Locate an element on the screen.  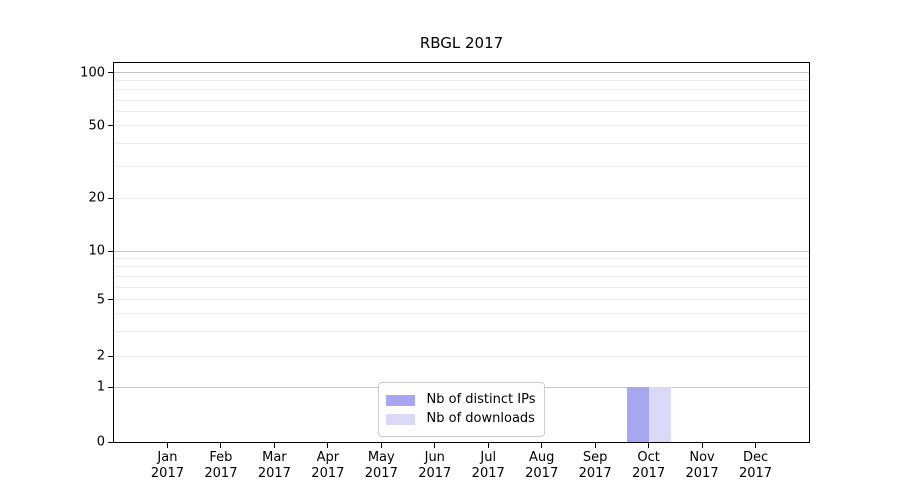
x-tick-label-dec: Dec 2017 is located at coordinates (755, 466).